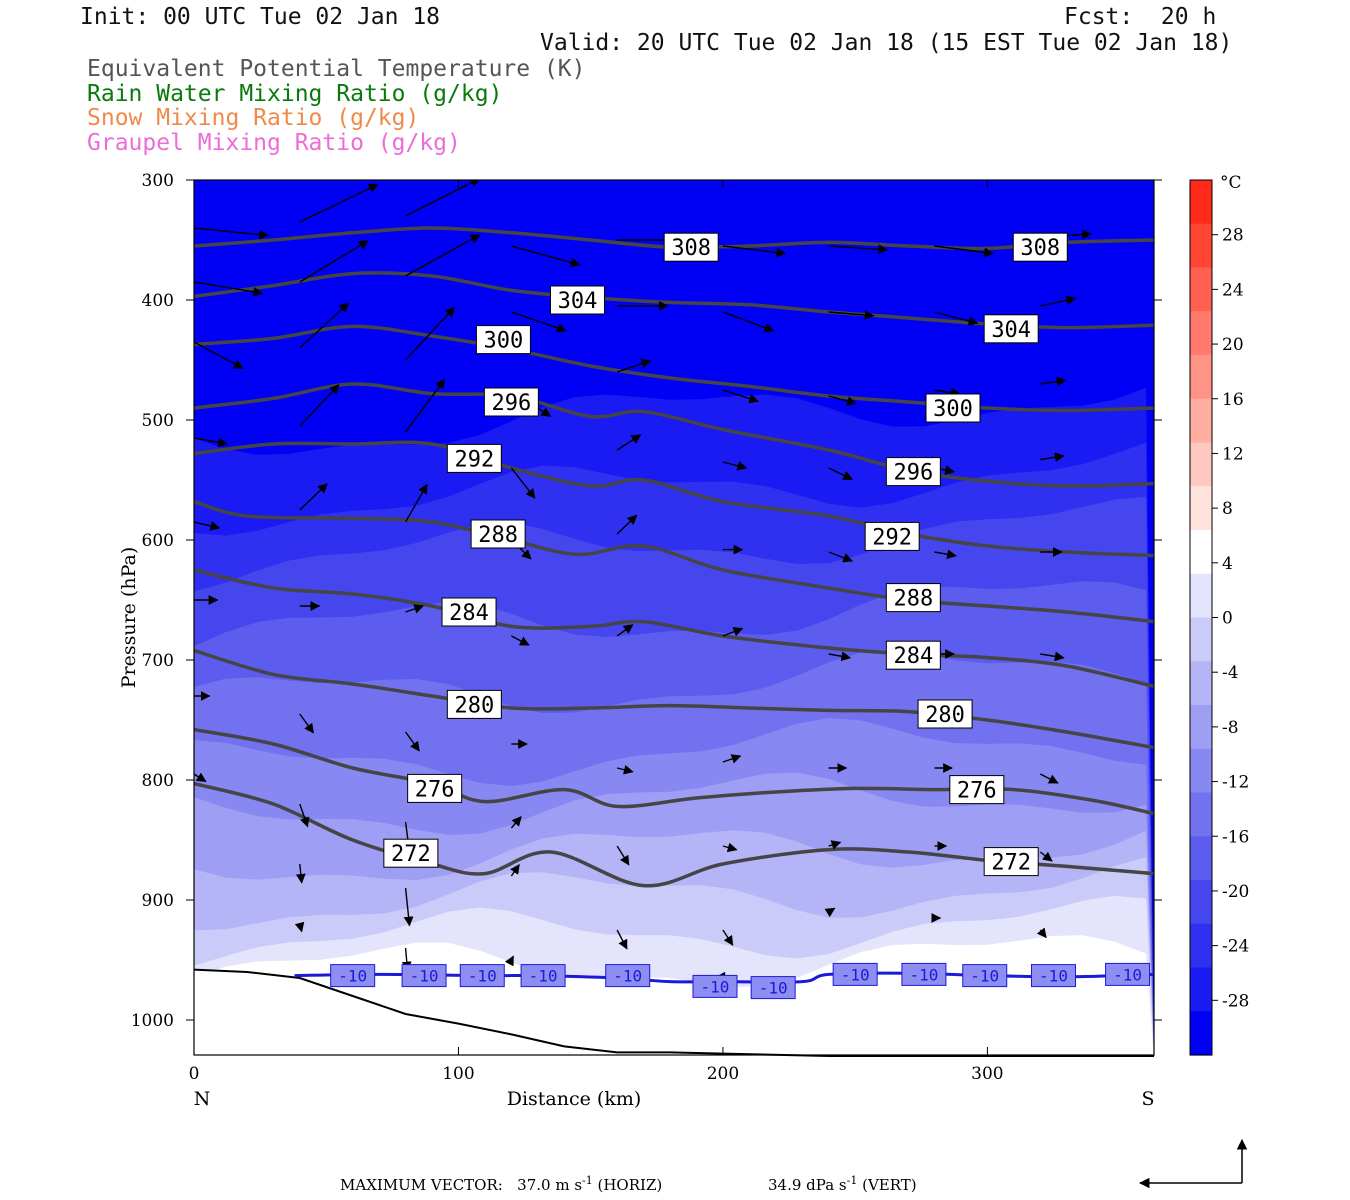 The width and height of the screenshot is (1350, 1200). I want to click on horiz-suffix: (HORIZ), so click(627, 1185).